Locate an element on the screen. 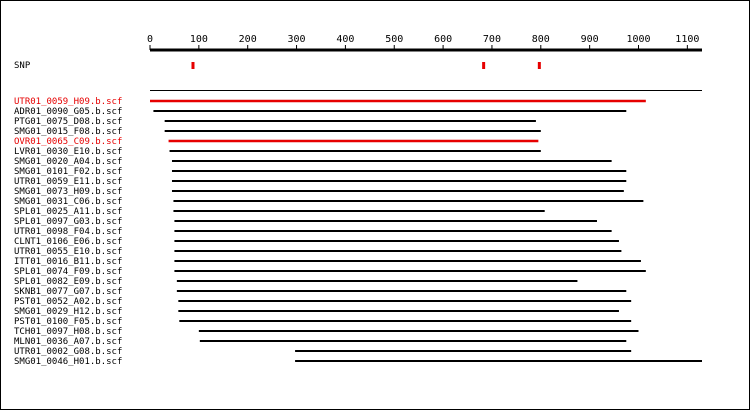 This screenshot has height=410, width=750. read-name: UTR01_0059_H09.b.scf is located at coordinates (68, 102).